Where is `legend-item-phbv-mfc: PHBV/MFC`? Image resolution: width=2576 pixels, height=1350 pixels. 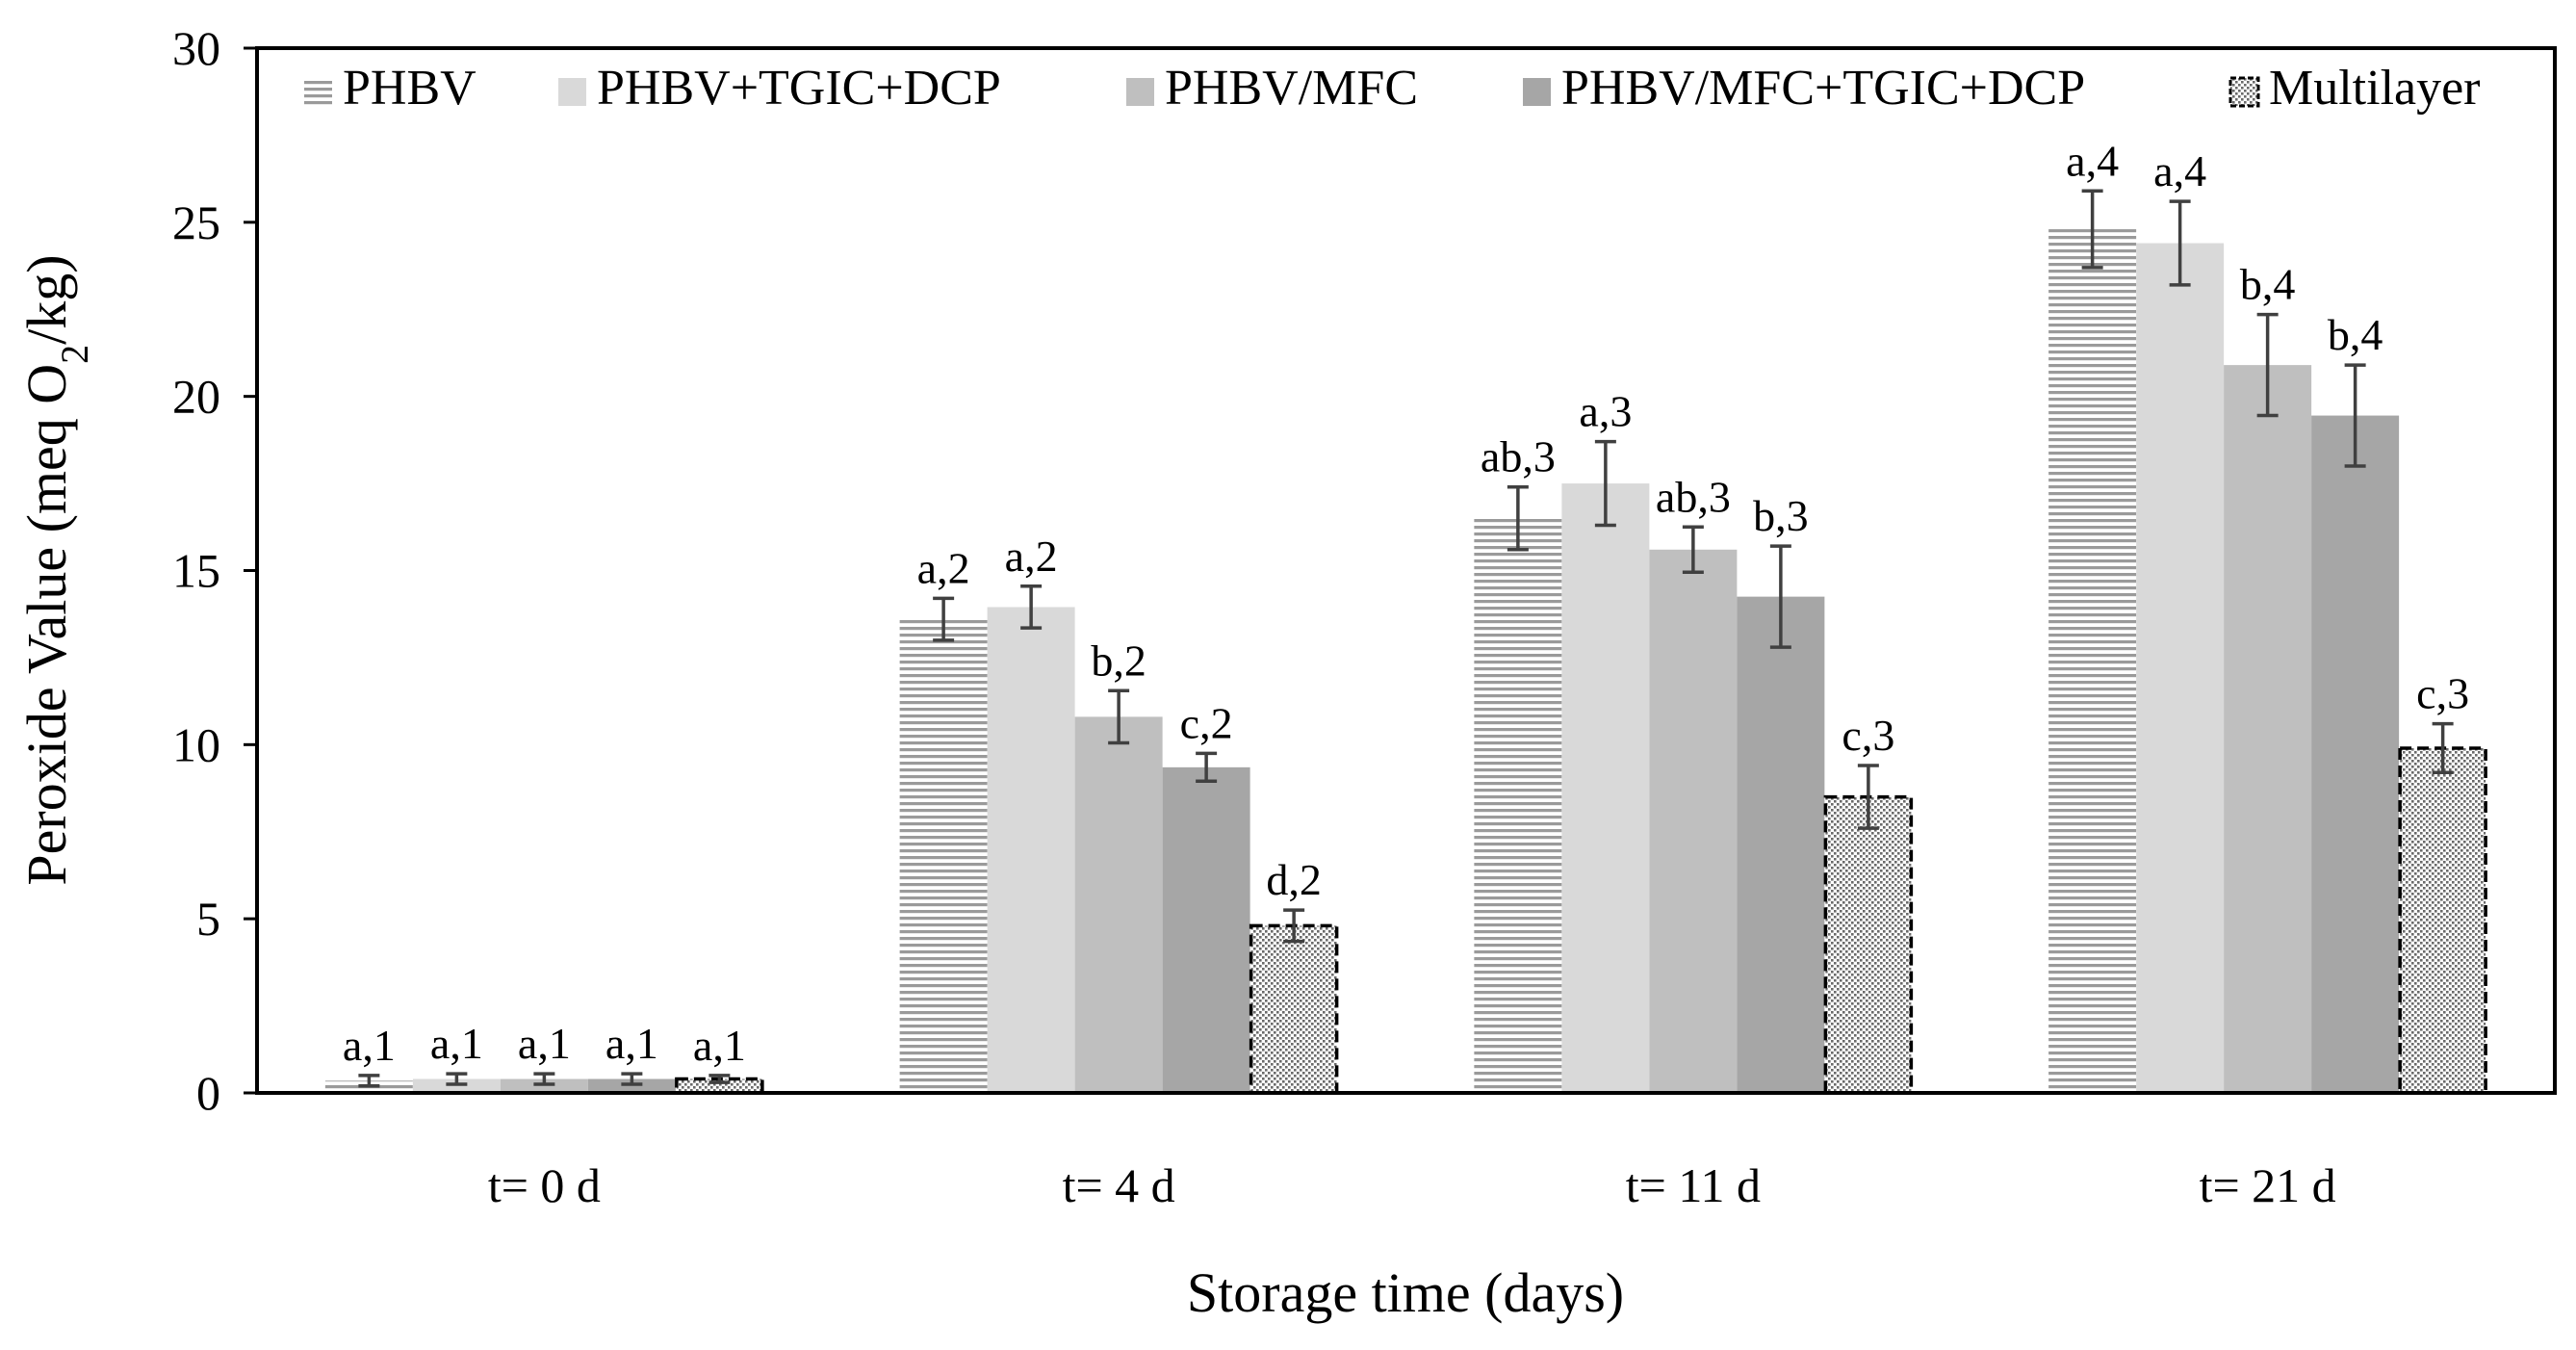
legend-item-phbv-mfc: PHBV/MFC is located at coordinates (1272, 89).